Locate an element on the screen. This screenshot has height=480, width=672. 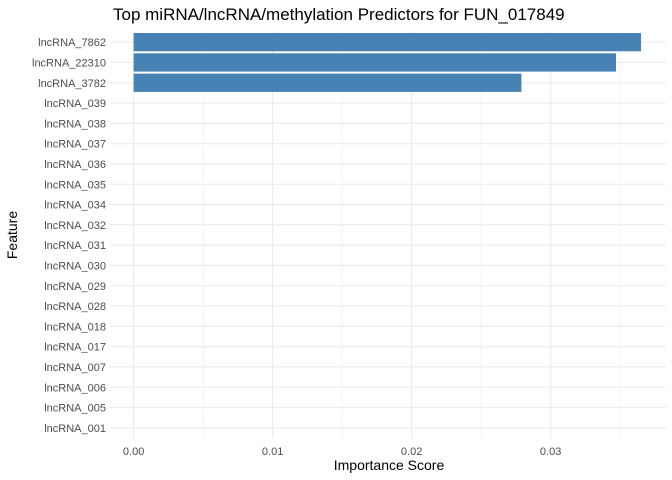
y-tick-label: lncRNA_001 is located at coordinates (75, 429).